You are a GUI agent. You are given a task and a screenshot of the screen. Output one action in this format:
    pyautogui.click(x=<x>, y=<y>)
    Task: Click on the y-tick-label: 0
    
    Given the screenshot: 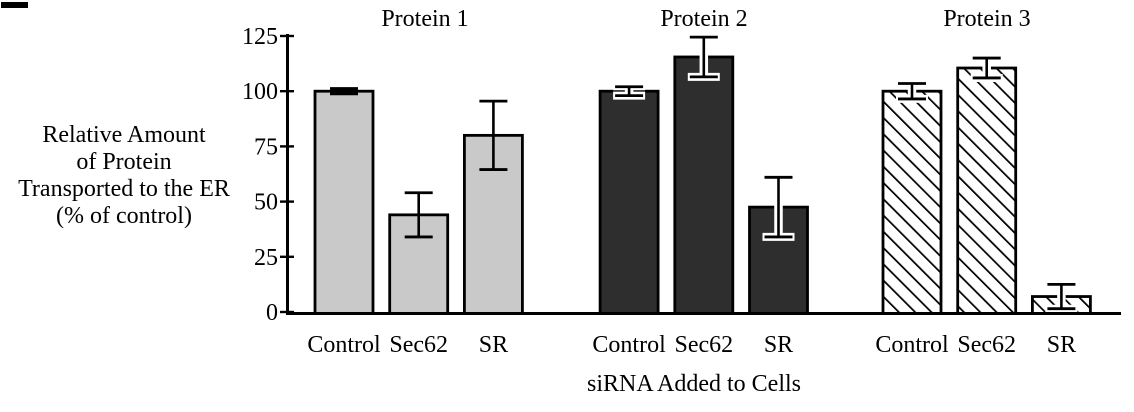 What is the action you would take?
    pyautogui.click(x=272, y=313)
    